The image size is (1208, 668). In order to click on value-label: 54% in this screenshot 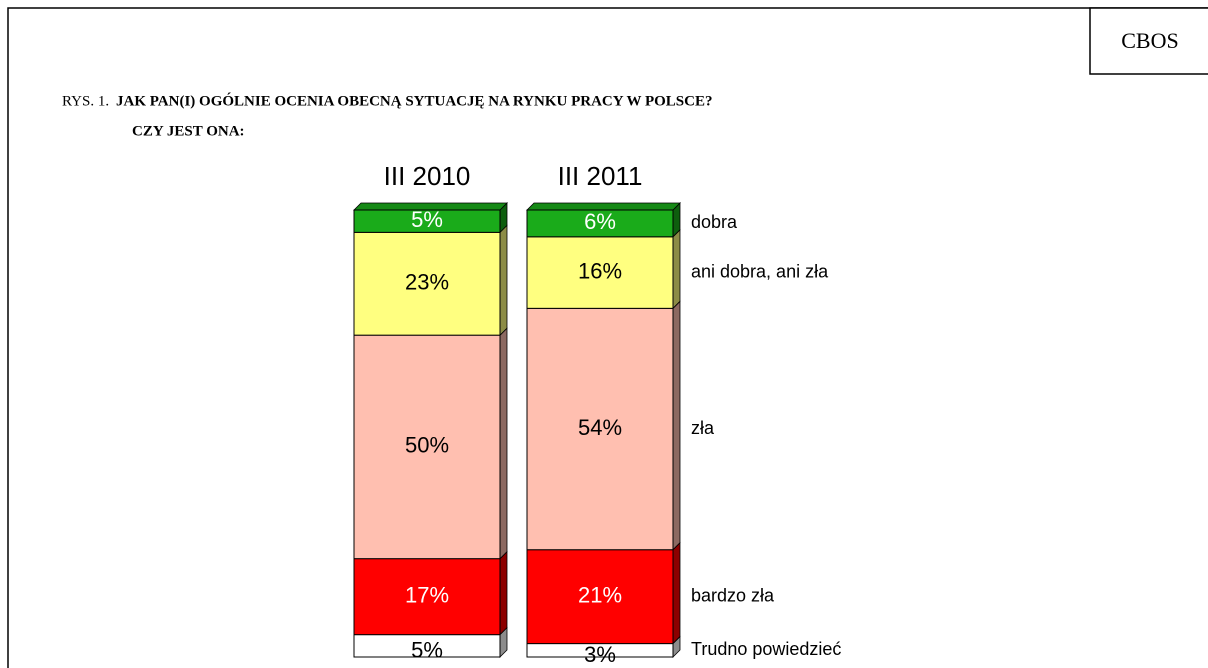, I will do `click(600, 427)`.